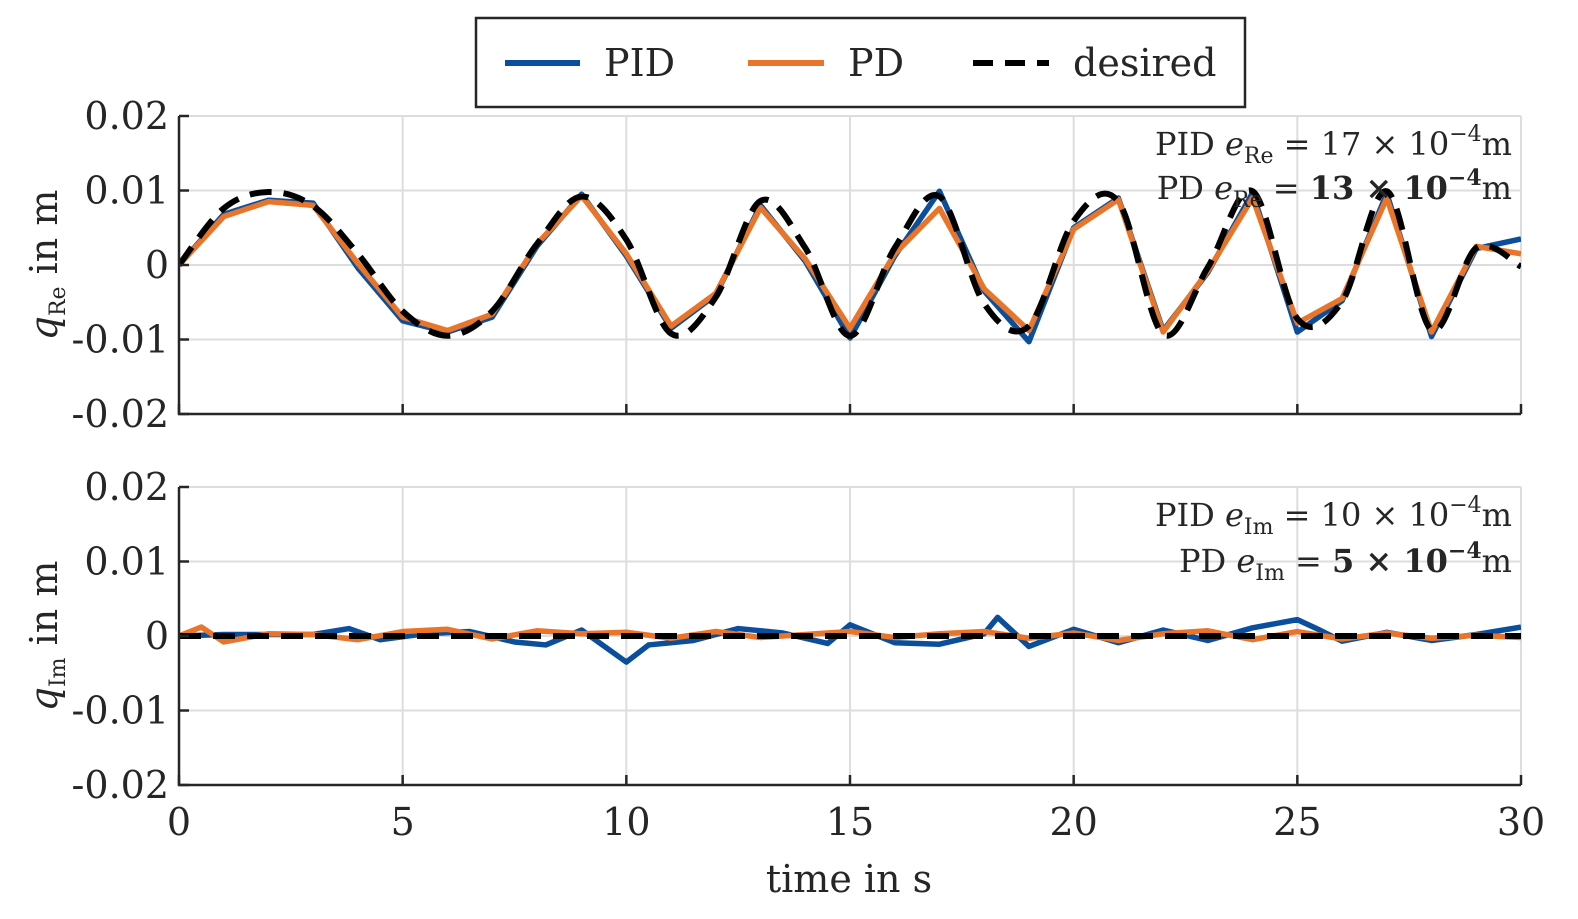 This screenshot has height=919, width=1578. I want to click on legend-label-pd: PD, so click(876, 63).